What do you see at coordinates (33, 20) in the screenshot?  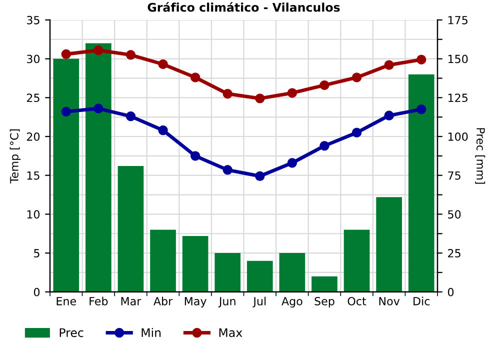 I see `y-tick-label: 35` at bounding box center [33, 20].